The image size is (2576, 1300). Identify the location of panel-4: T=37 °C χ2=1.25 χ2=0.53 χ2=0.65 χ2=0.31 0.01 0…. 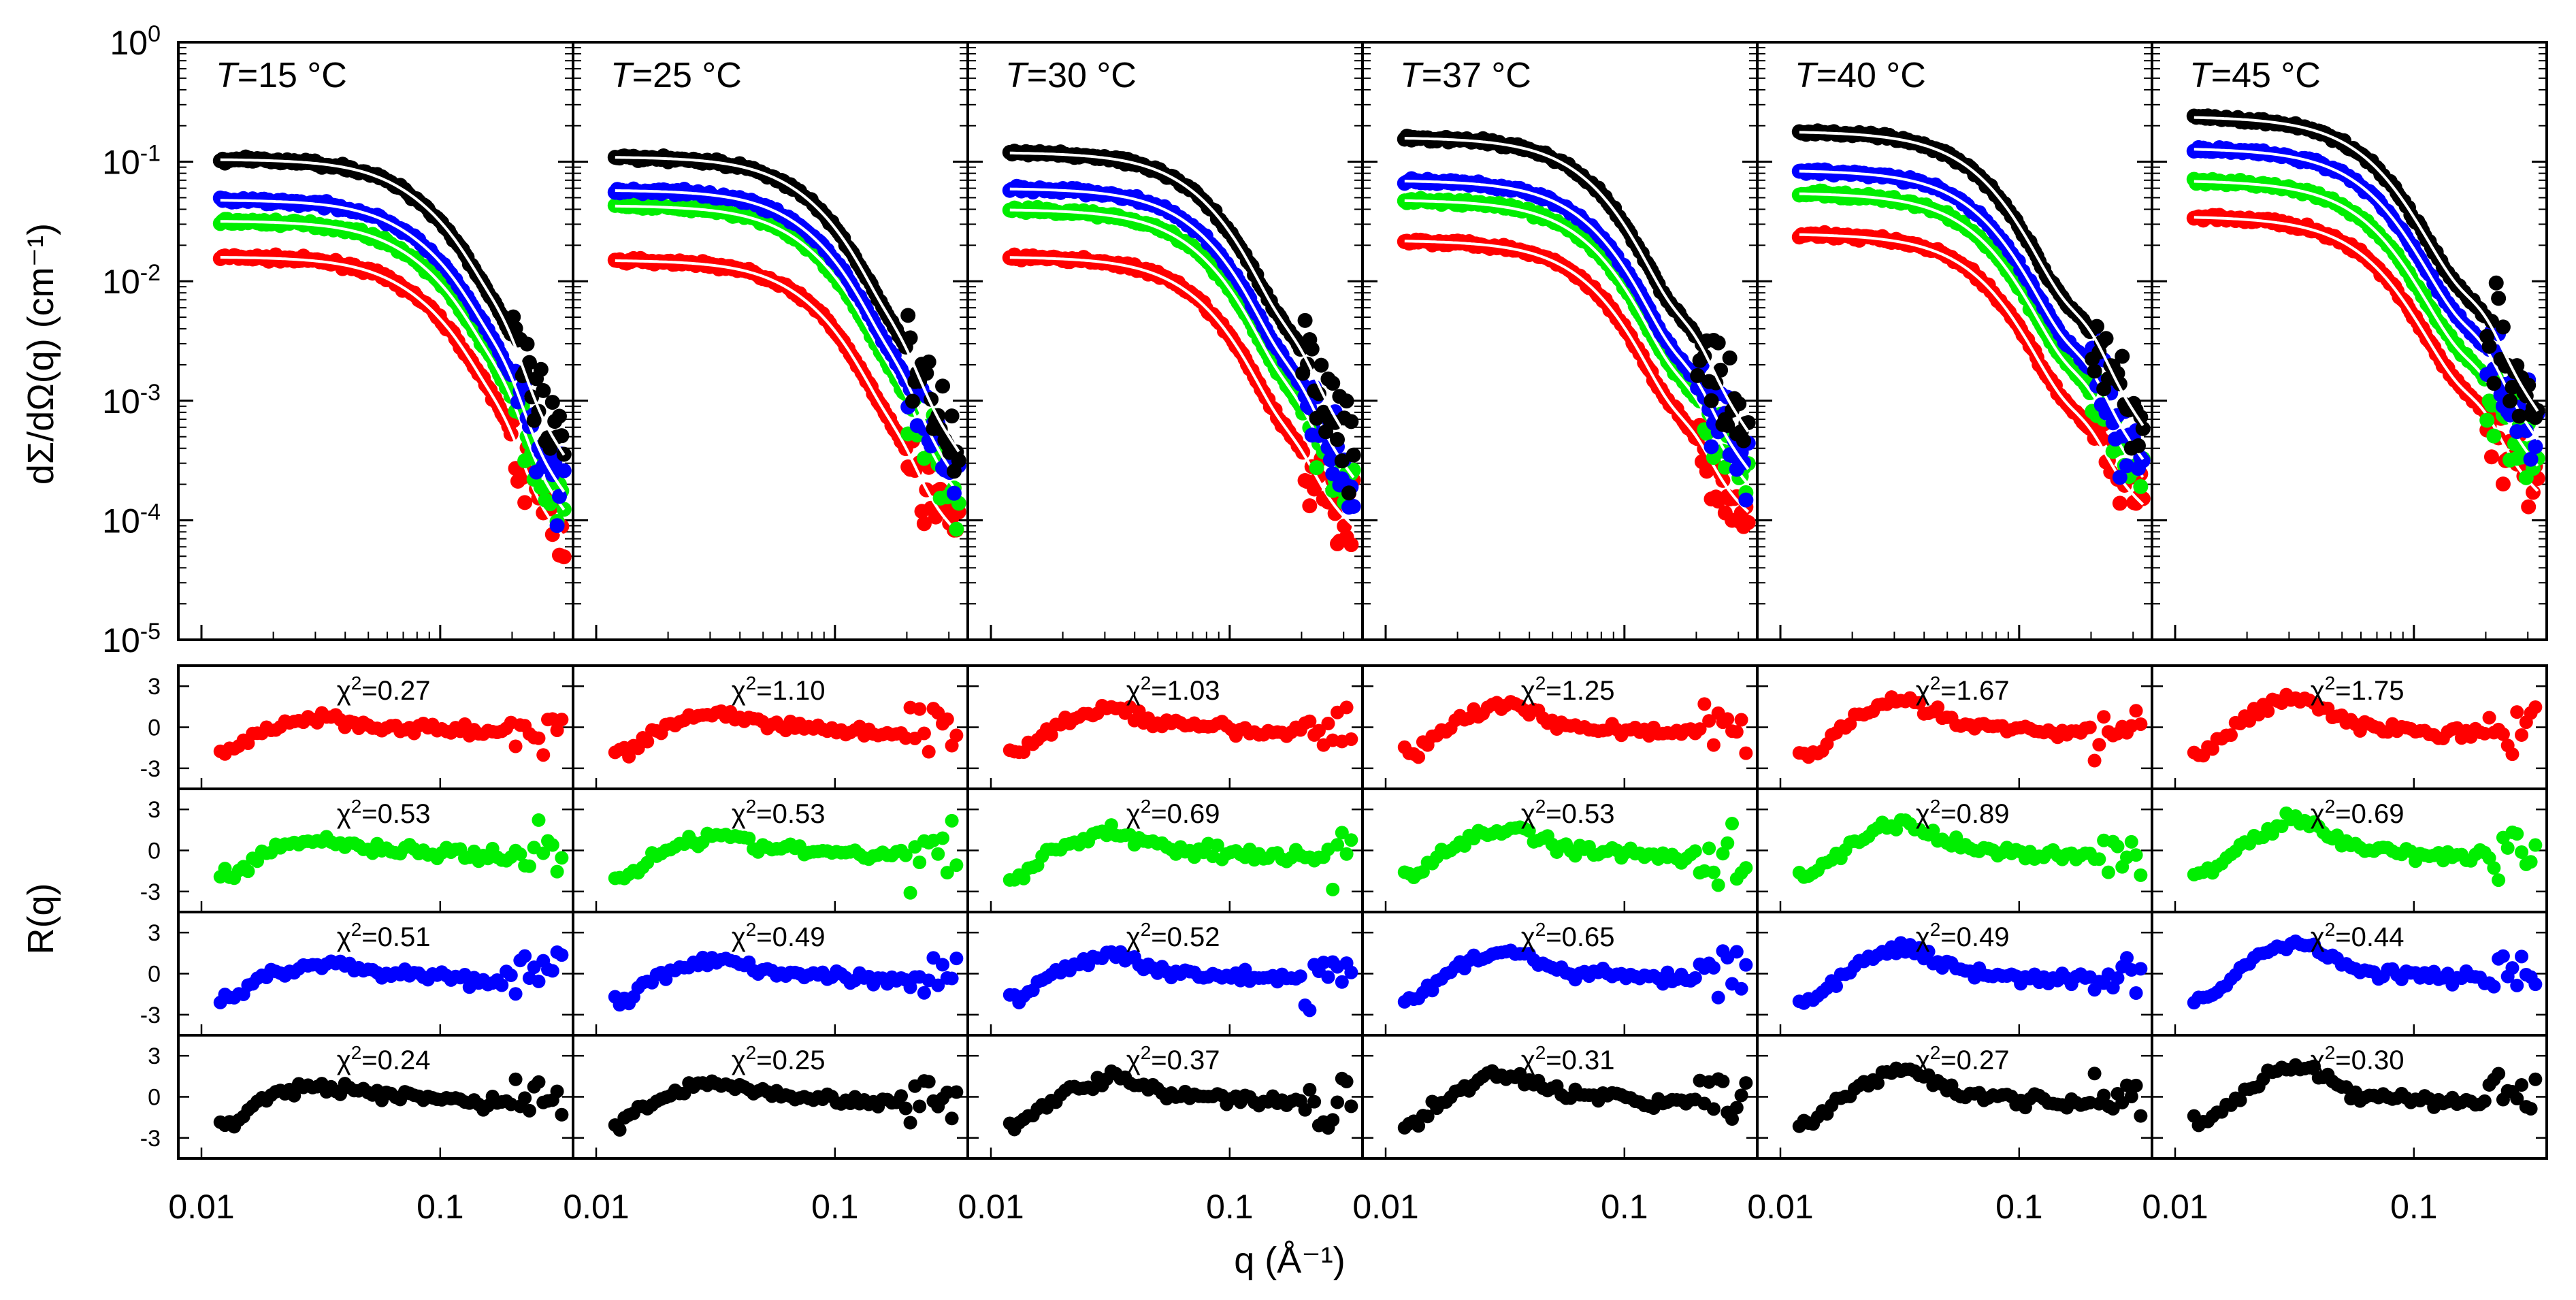
(1555, 634).